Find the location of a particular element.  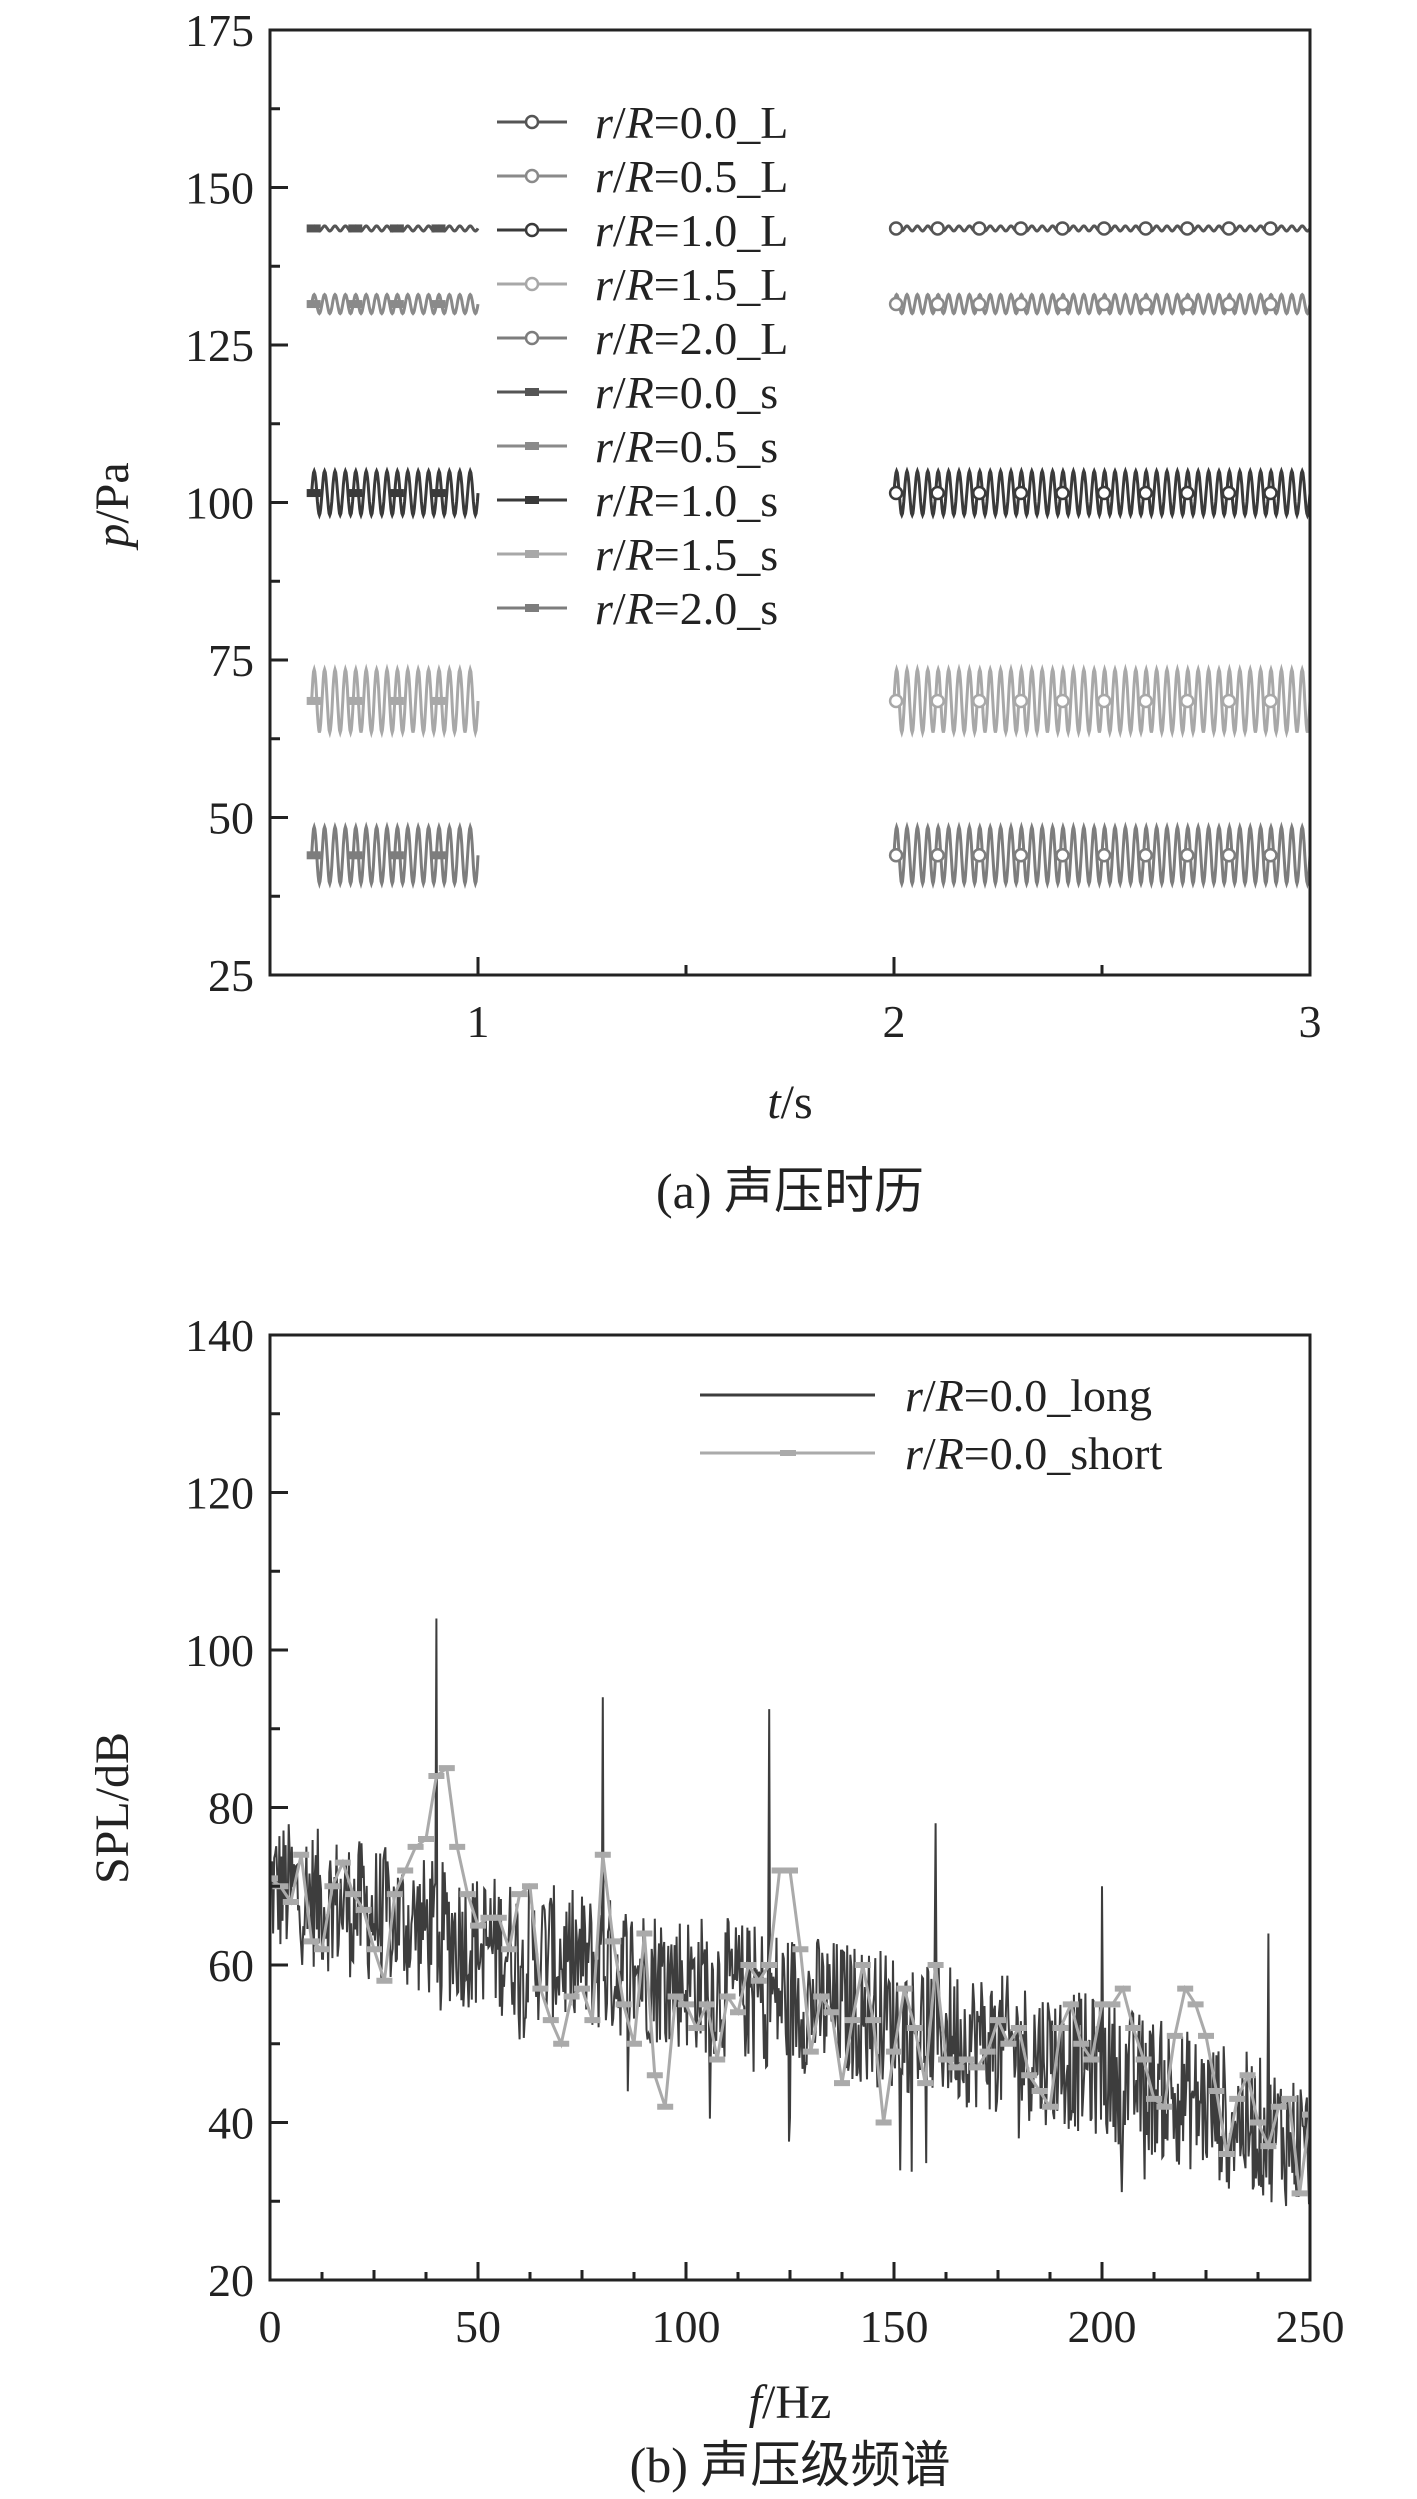

chart-b-x-tick-label: 0 is located at coordinates (270, 2326).